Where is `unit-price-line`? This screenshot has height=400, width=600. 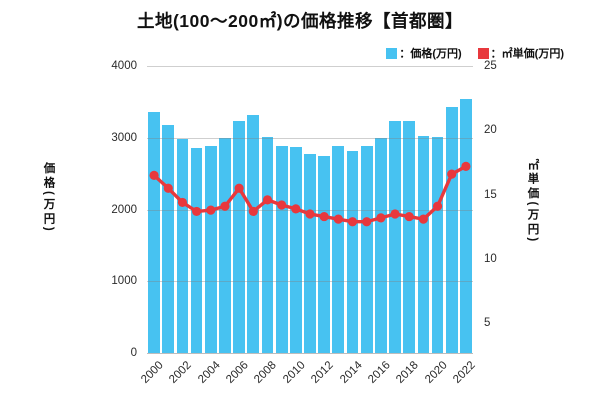 unit-price-line is located at coordinates (310, 194).